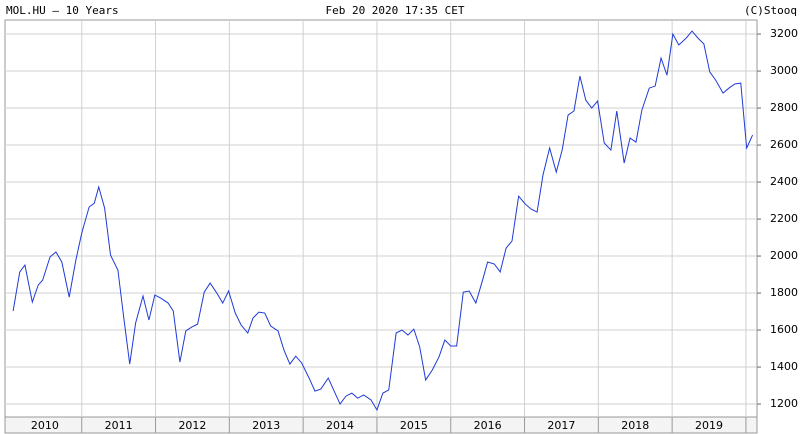  Describe the element at coordinates (62, 10) in the screenshot. I see `chart-title: MOL.HU – 10 Years` at that location.